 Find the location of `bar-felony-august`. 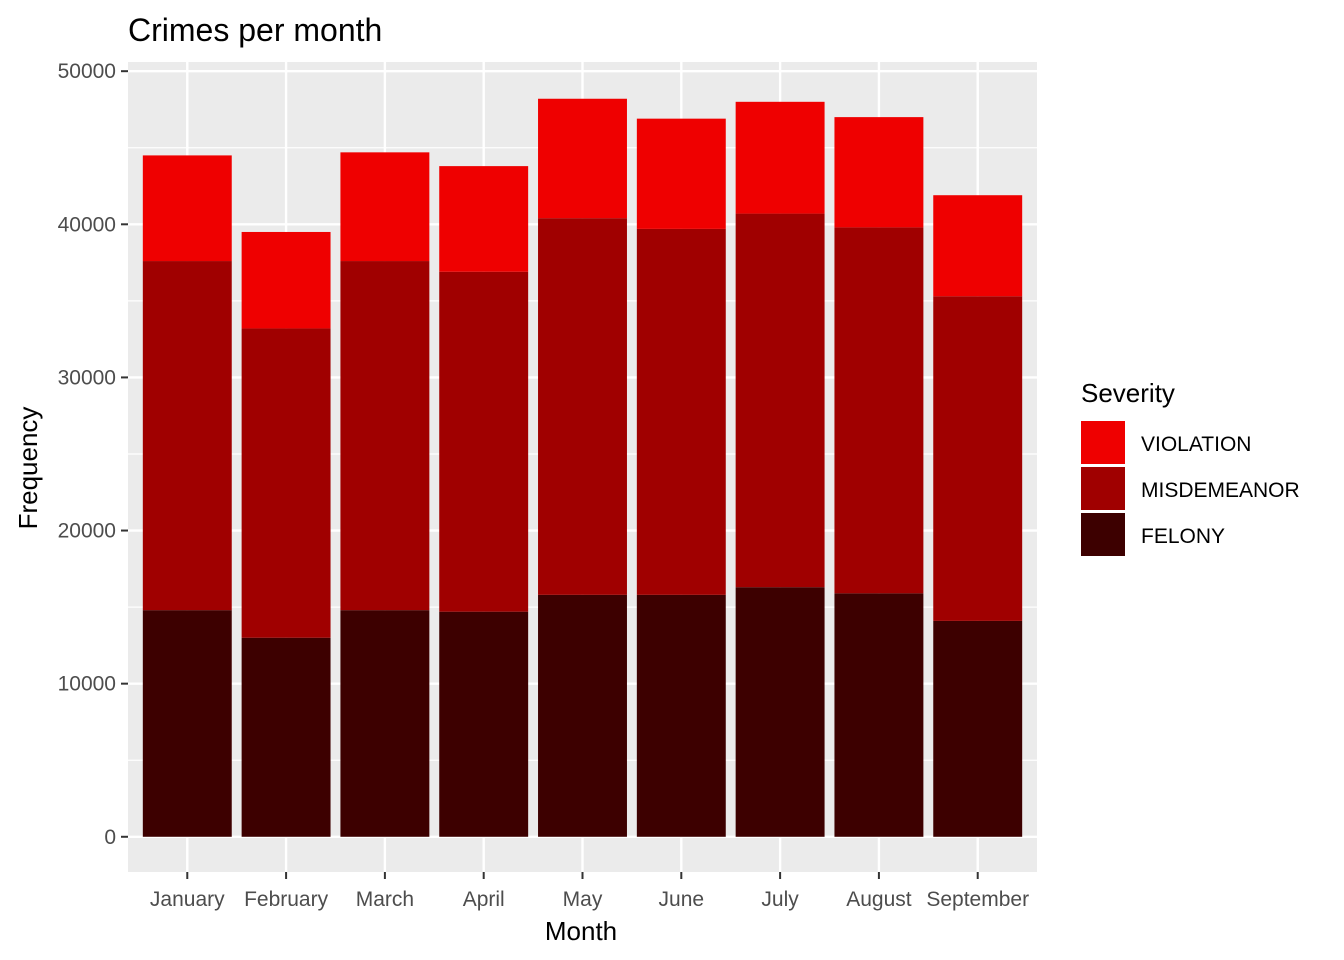

bar-felony-august is located at coordinates (879, 715).